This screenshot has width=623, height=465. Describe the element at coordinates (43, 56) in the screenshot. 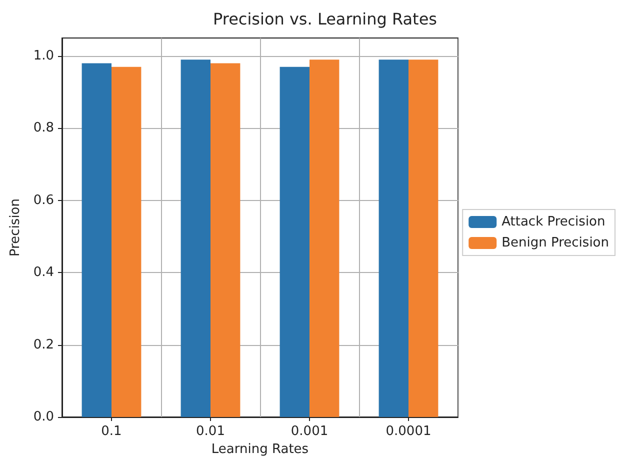

I see `y-tick-label: 1.0` at that location.